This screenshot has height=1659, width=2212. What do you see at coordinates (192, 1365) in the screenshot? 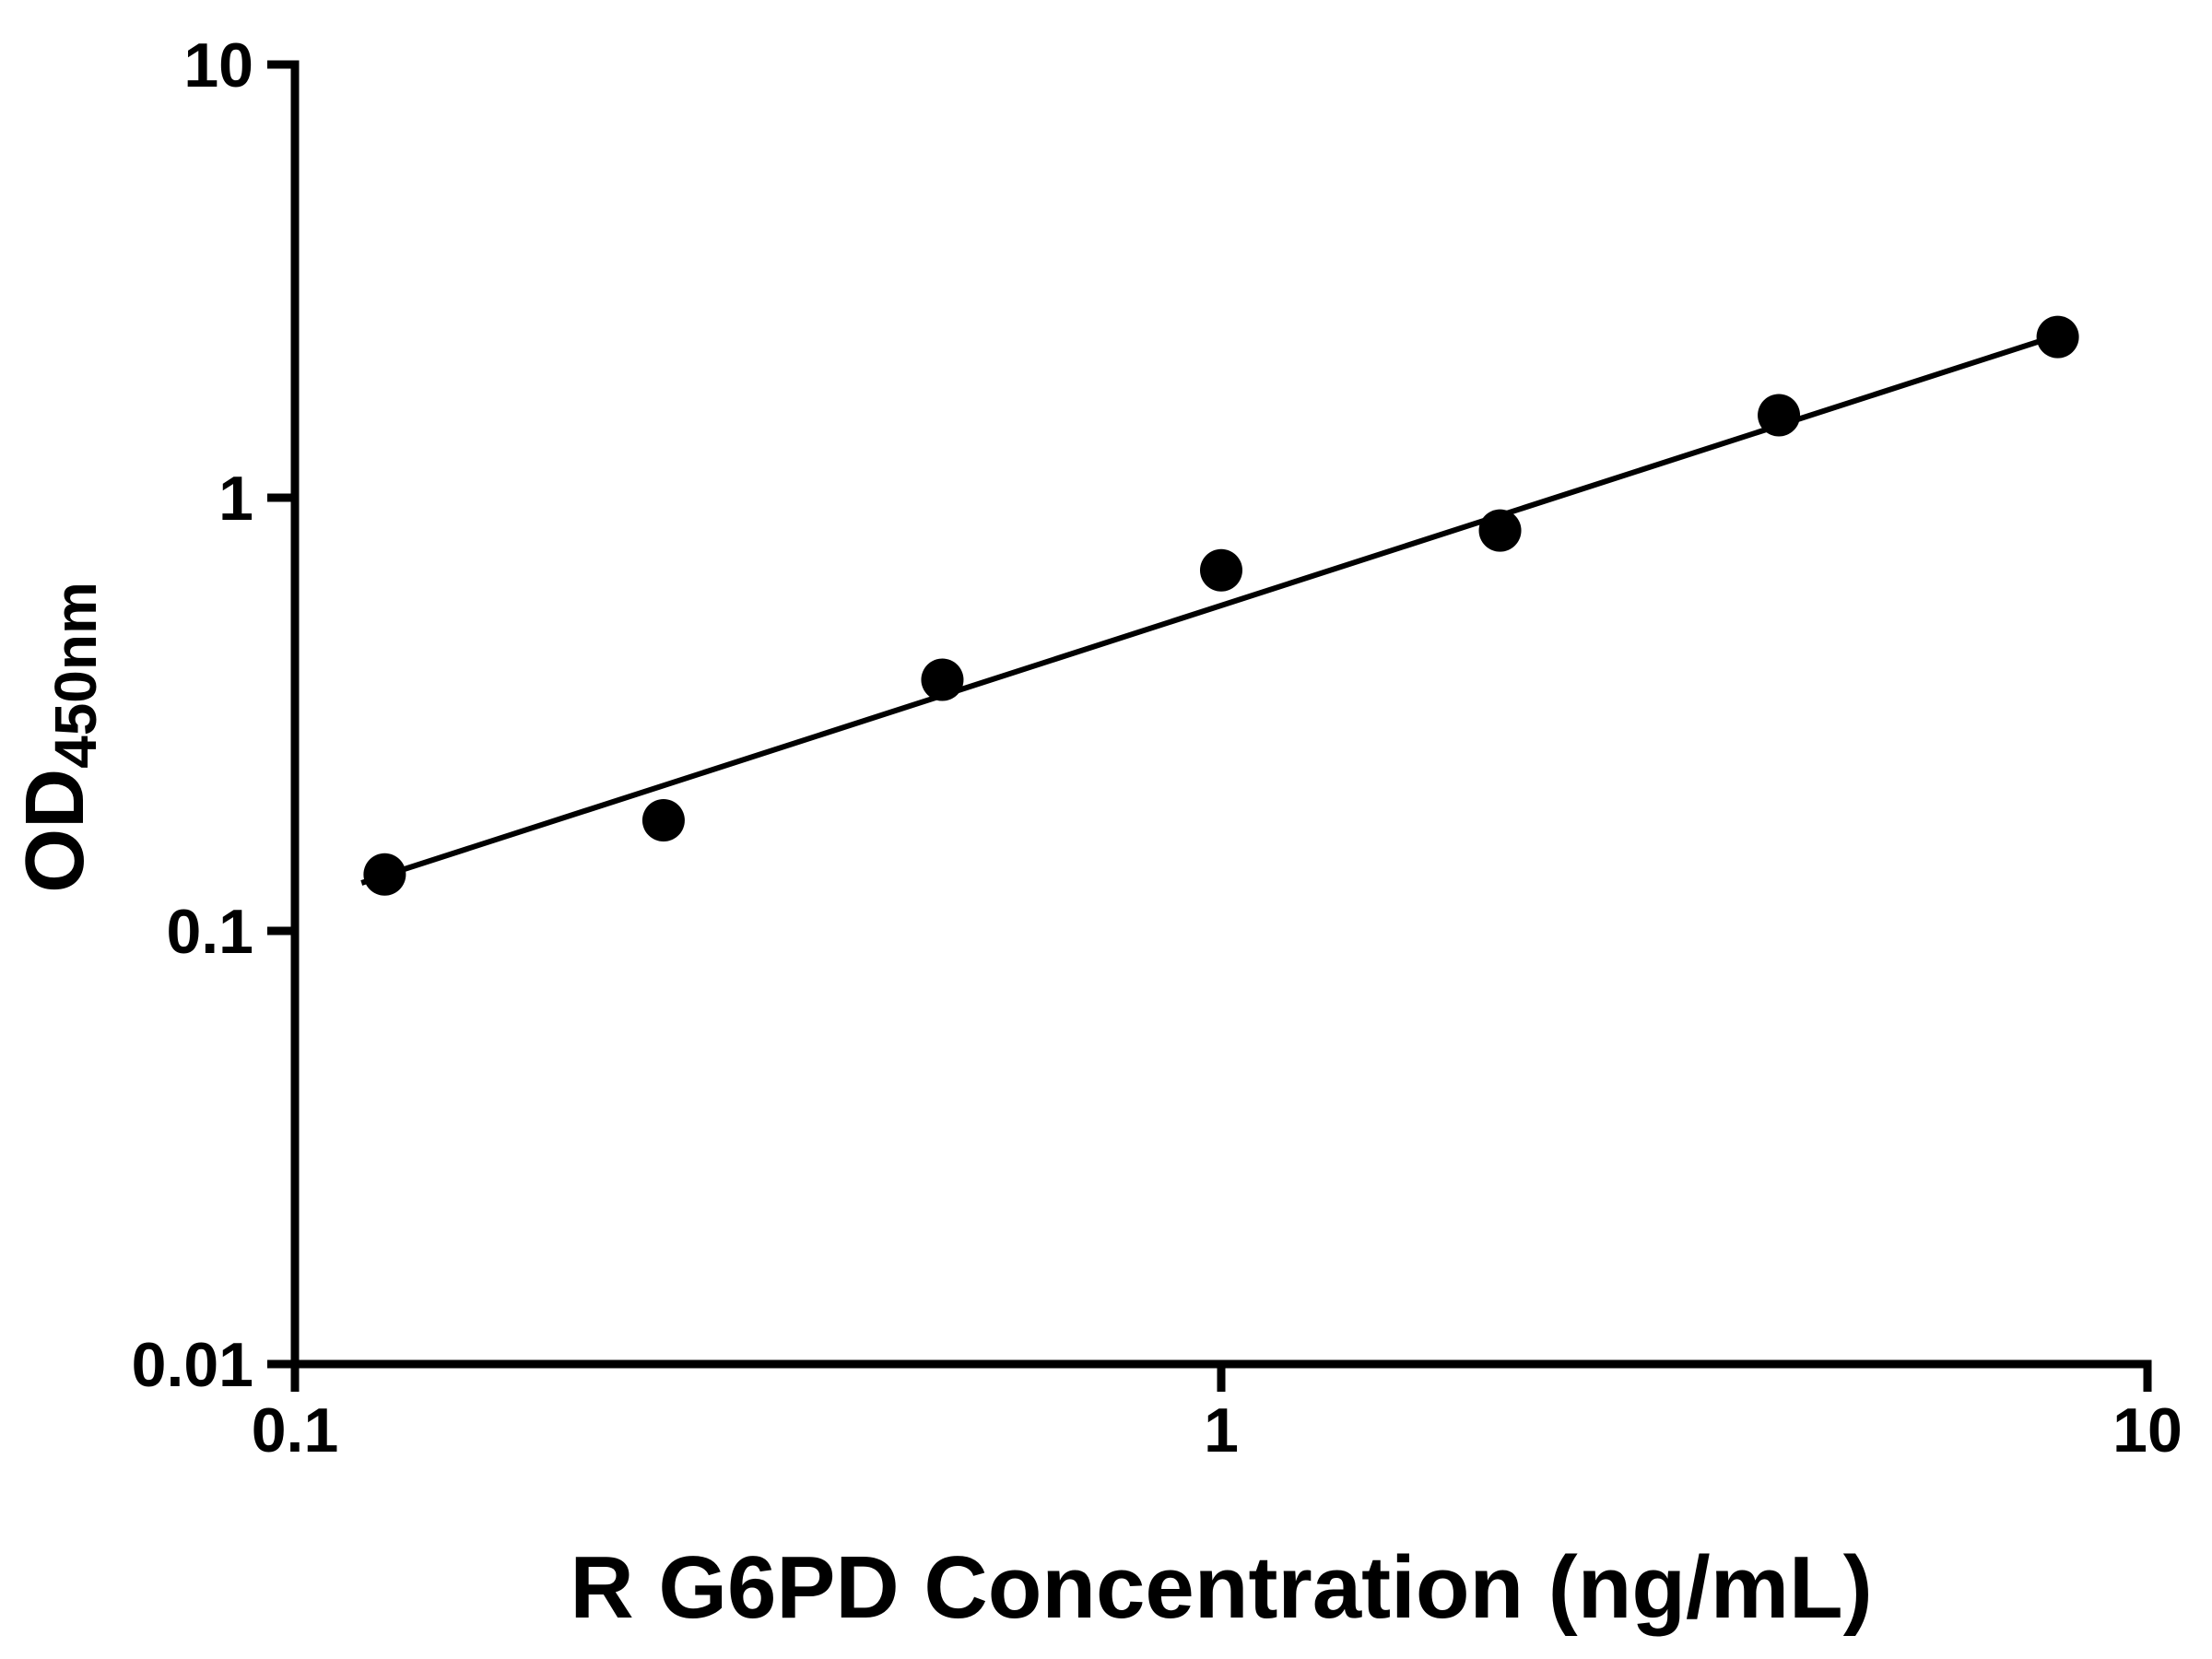
I see `y-tick-label: 0.01` at bounding box center [192, 1365].